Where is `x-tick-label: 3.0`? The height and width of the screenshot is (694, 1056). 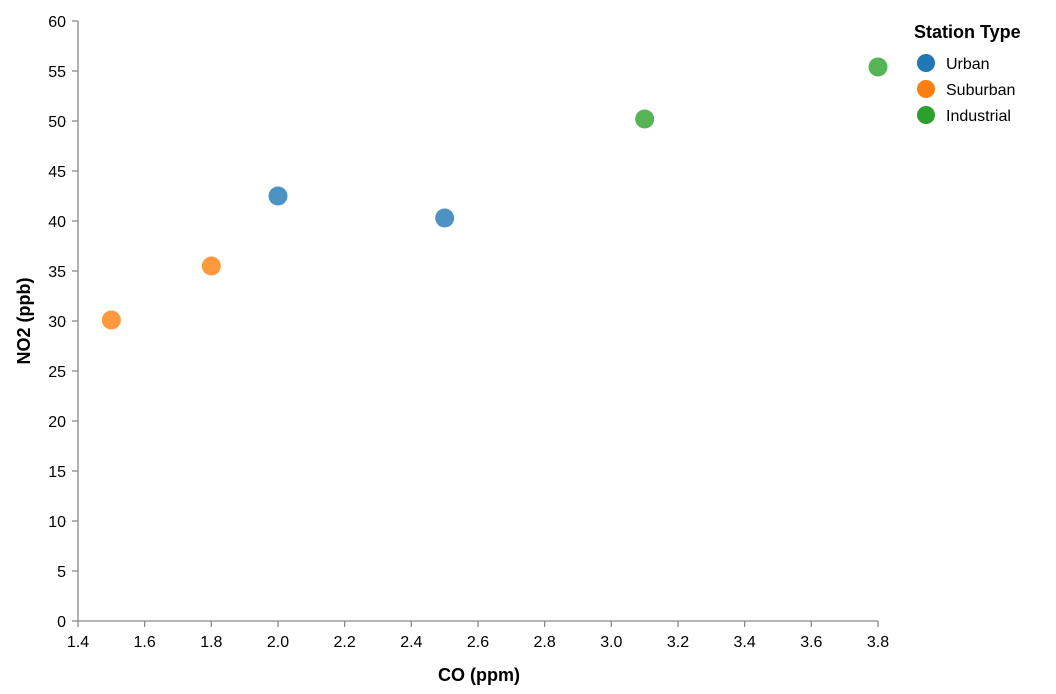
x-tick-label: 3.0 is located at coordinates (611, 642).